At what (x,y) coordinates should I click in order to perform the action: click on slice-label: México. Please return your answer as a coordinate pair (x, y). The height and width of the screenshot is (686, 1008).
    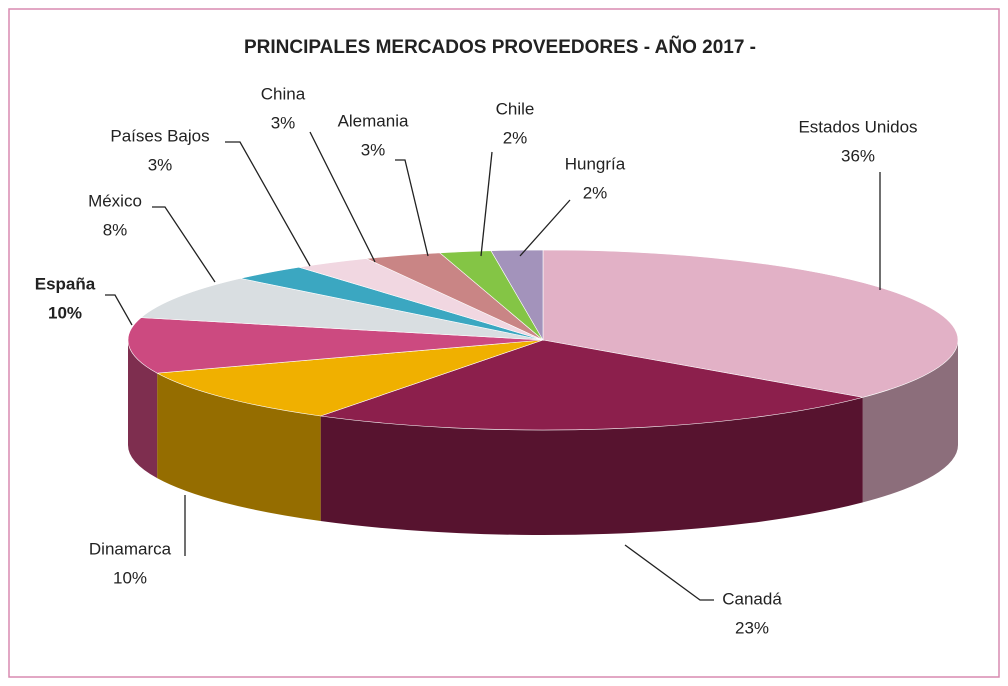
    Looking at the image, I should click on (115, 200).